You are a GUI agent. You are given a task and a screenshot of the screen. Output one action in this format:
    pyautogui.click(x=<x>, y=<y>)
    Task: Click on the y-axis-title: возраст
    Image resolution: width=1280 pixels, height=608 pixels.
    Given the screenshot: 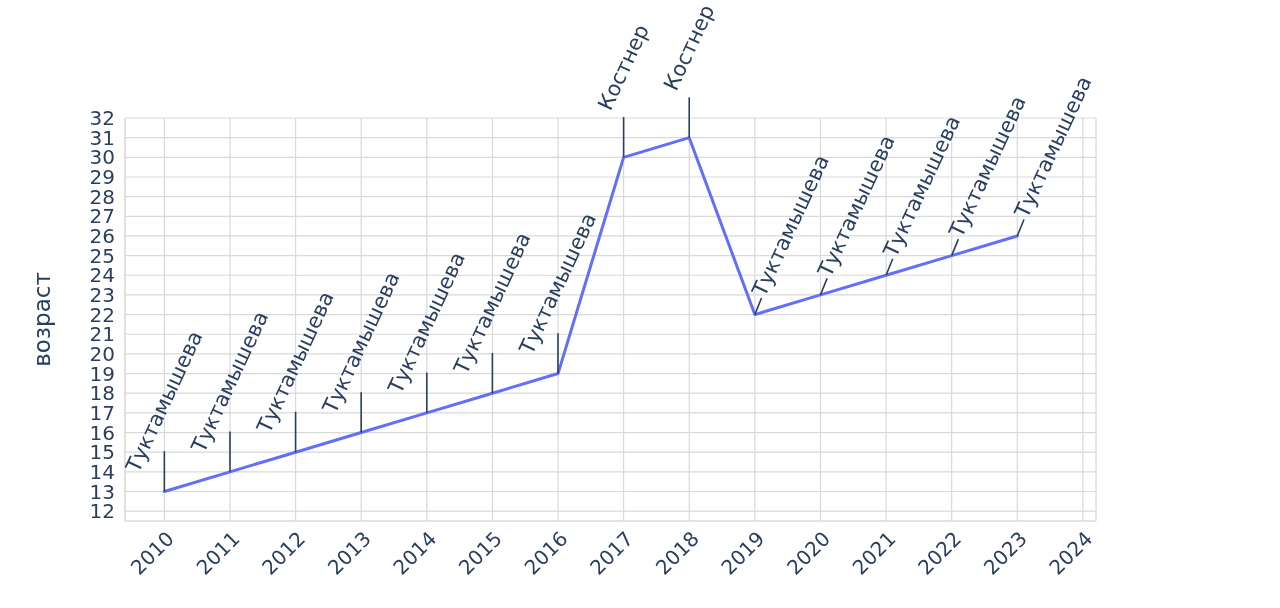 What is the action you would take?
    pyautogui.click(x=42, y=319)
    